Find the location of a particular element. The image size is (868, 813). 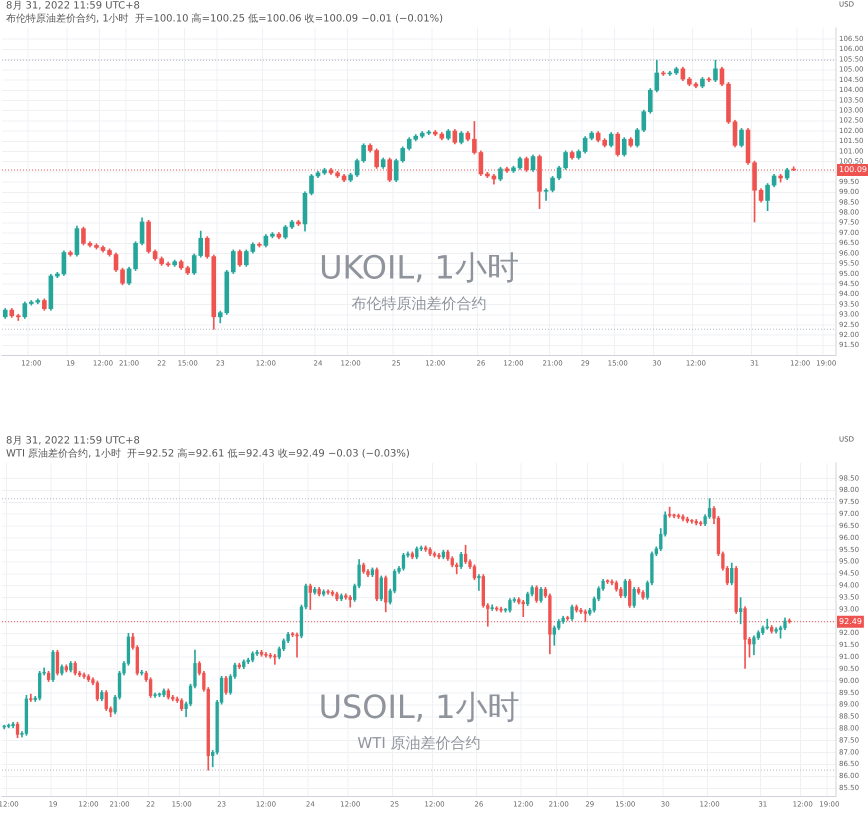

ref-line-label: 100.09 is located at coordinates (853, 169).